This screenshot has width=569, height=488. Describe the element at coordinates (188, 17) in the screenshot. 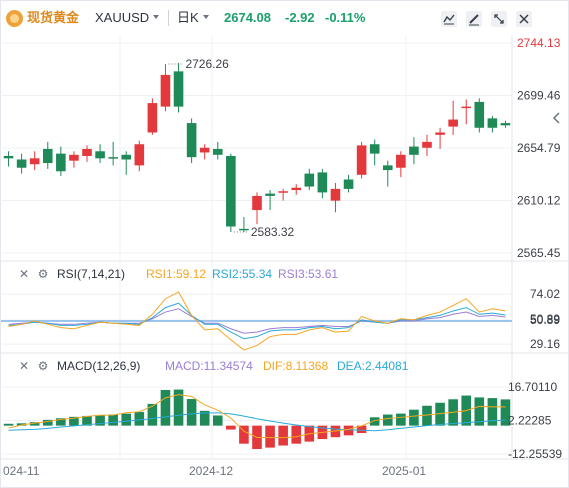

I see `period-selector: 日K` at that location.